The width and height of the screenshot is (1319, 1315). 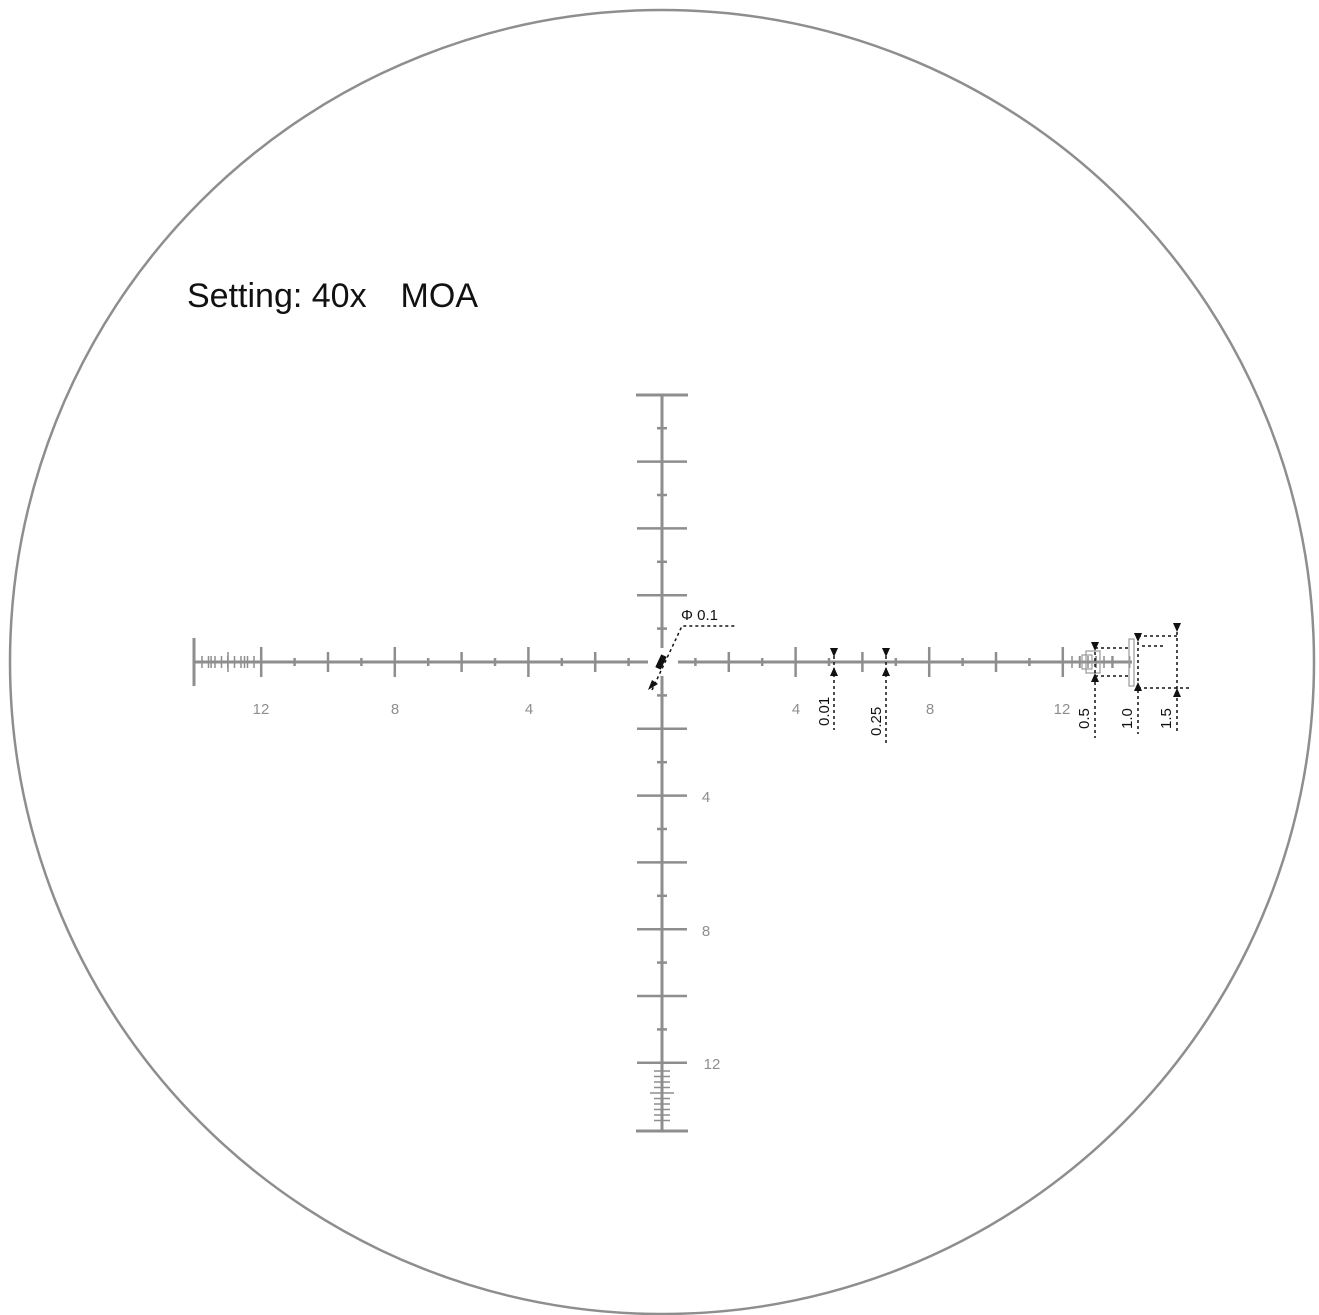 What do you see at coordinates (1084, 718) in the screenshot?
I see `box-small-label: 0.5` at bounding box center [1084, 718].